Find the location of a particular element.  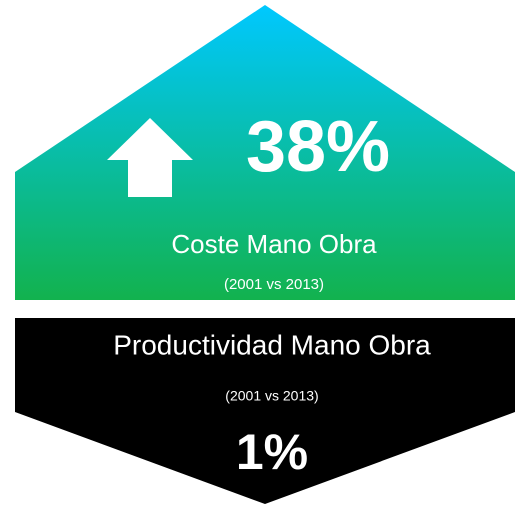

top-value: 38% is located at coordinates (318, 147).